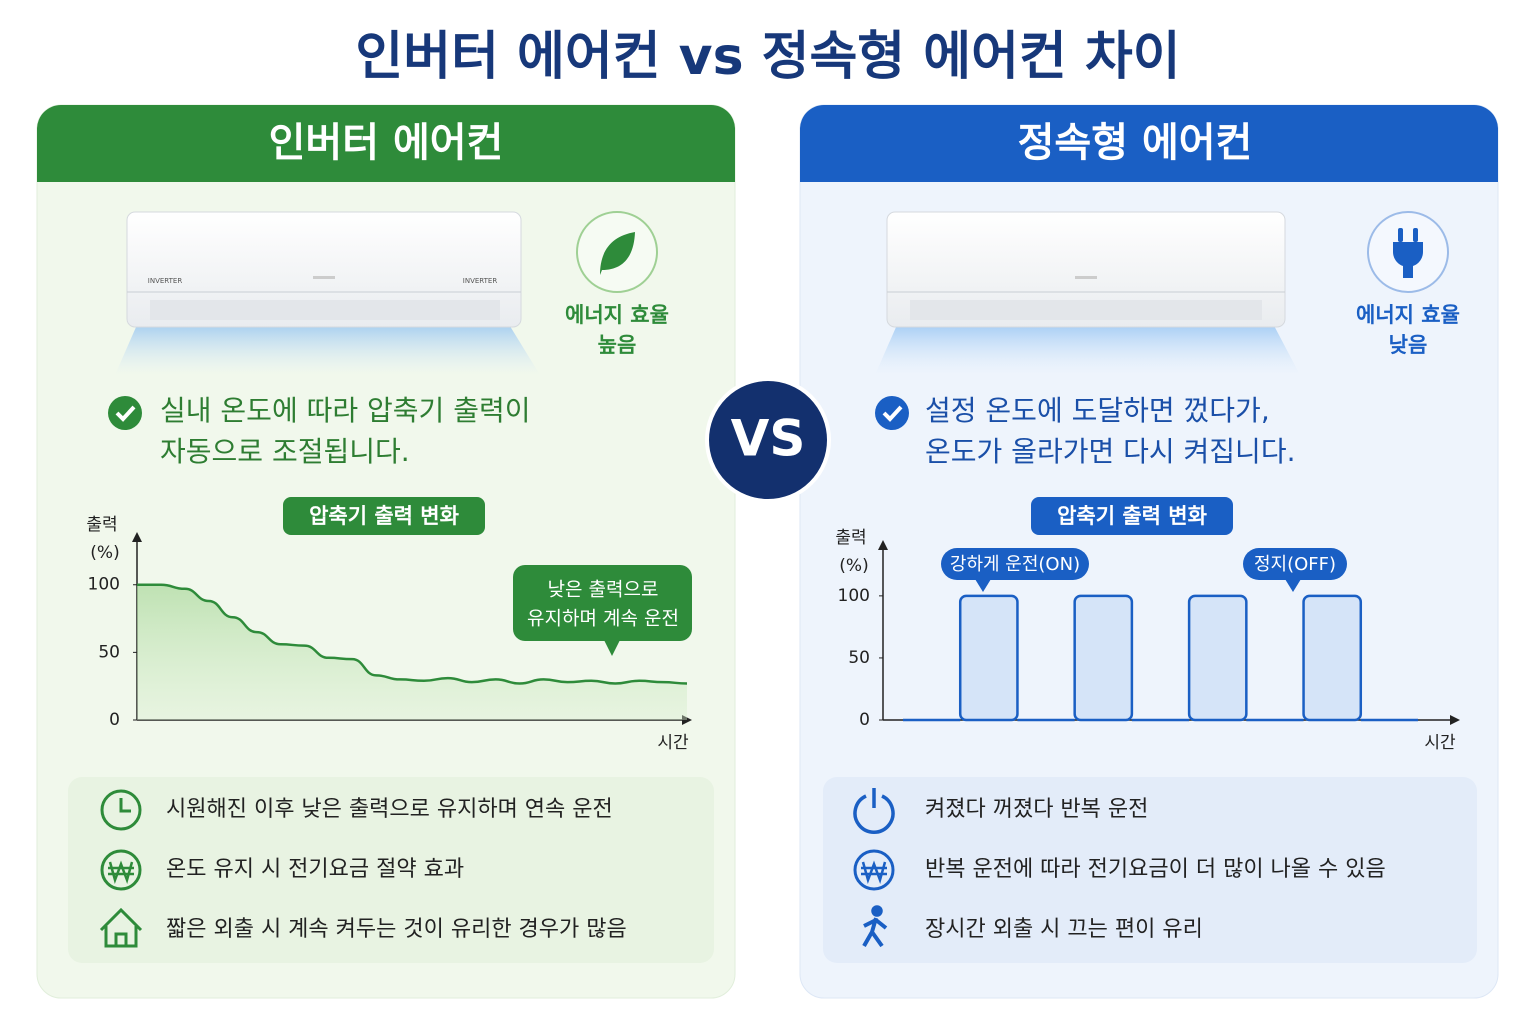 The height and width of the screenshot is (1024, 1536). I want to click on panel-title: 인버터 에어컨, so click(386, 143).